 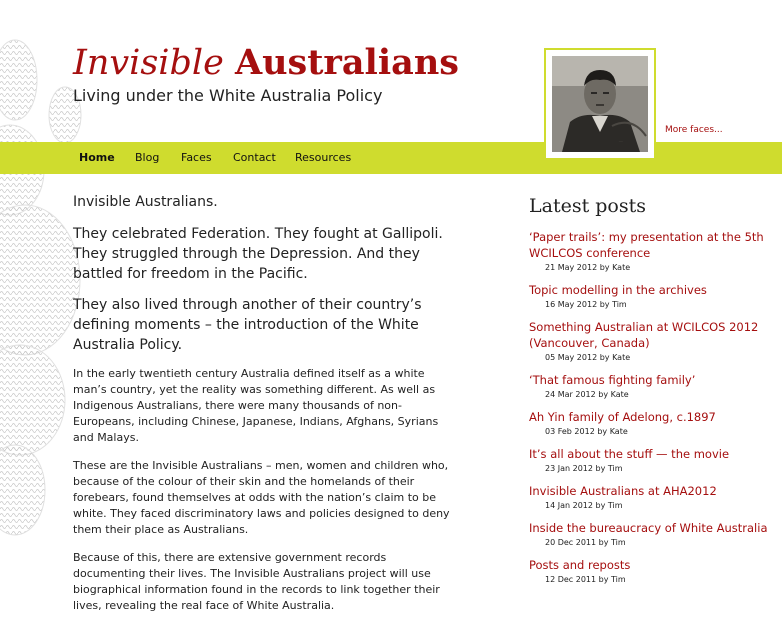 What do you see at coordinates (585, 542) in the screenshot?
I see `post-meta: 20 Dec 2011 by Tim` at bounding box center [585, 542].